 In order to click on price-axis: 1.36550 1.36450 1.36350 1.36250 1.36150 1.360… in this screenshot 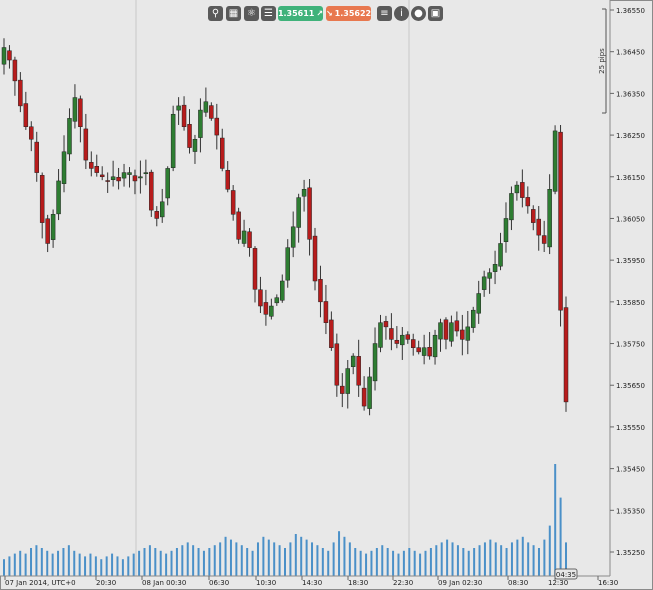, I will do `click(627, 282)`.